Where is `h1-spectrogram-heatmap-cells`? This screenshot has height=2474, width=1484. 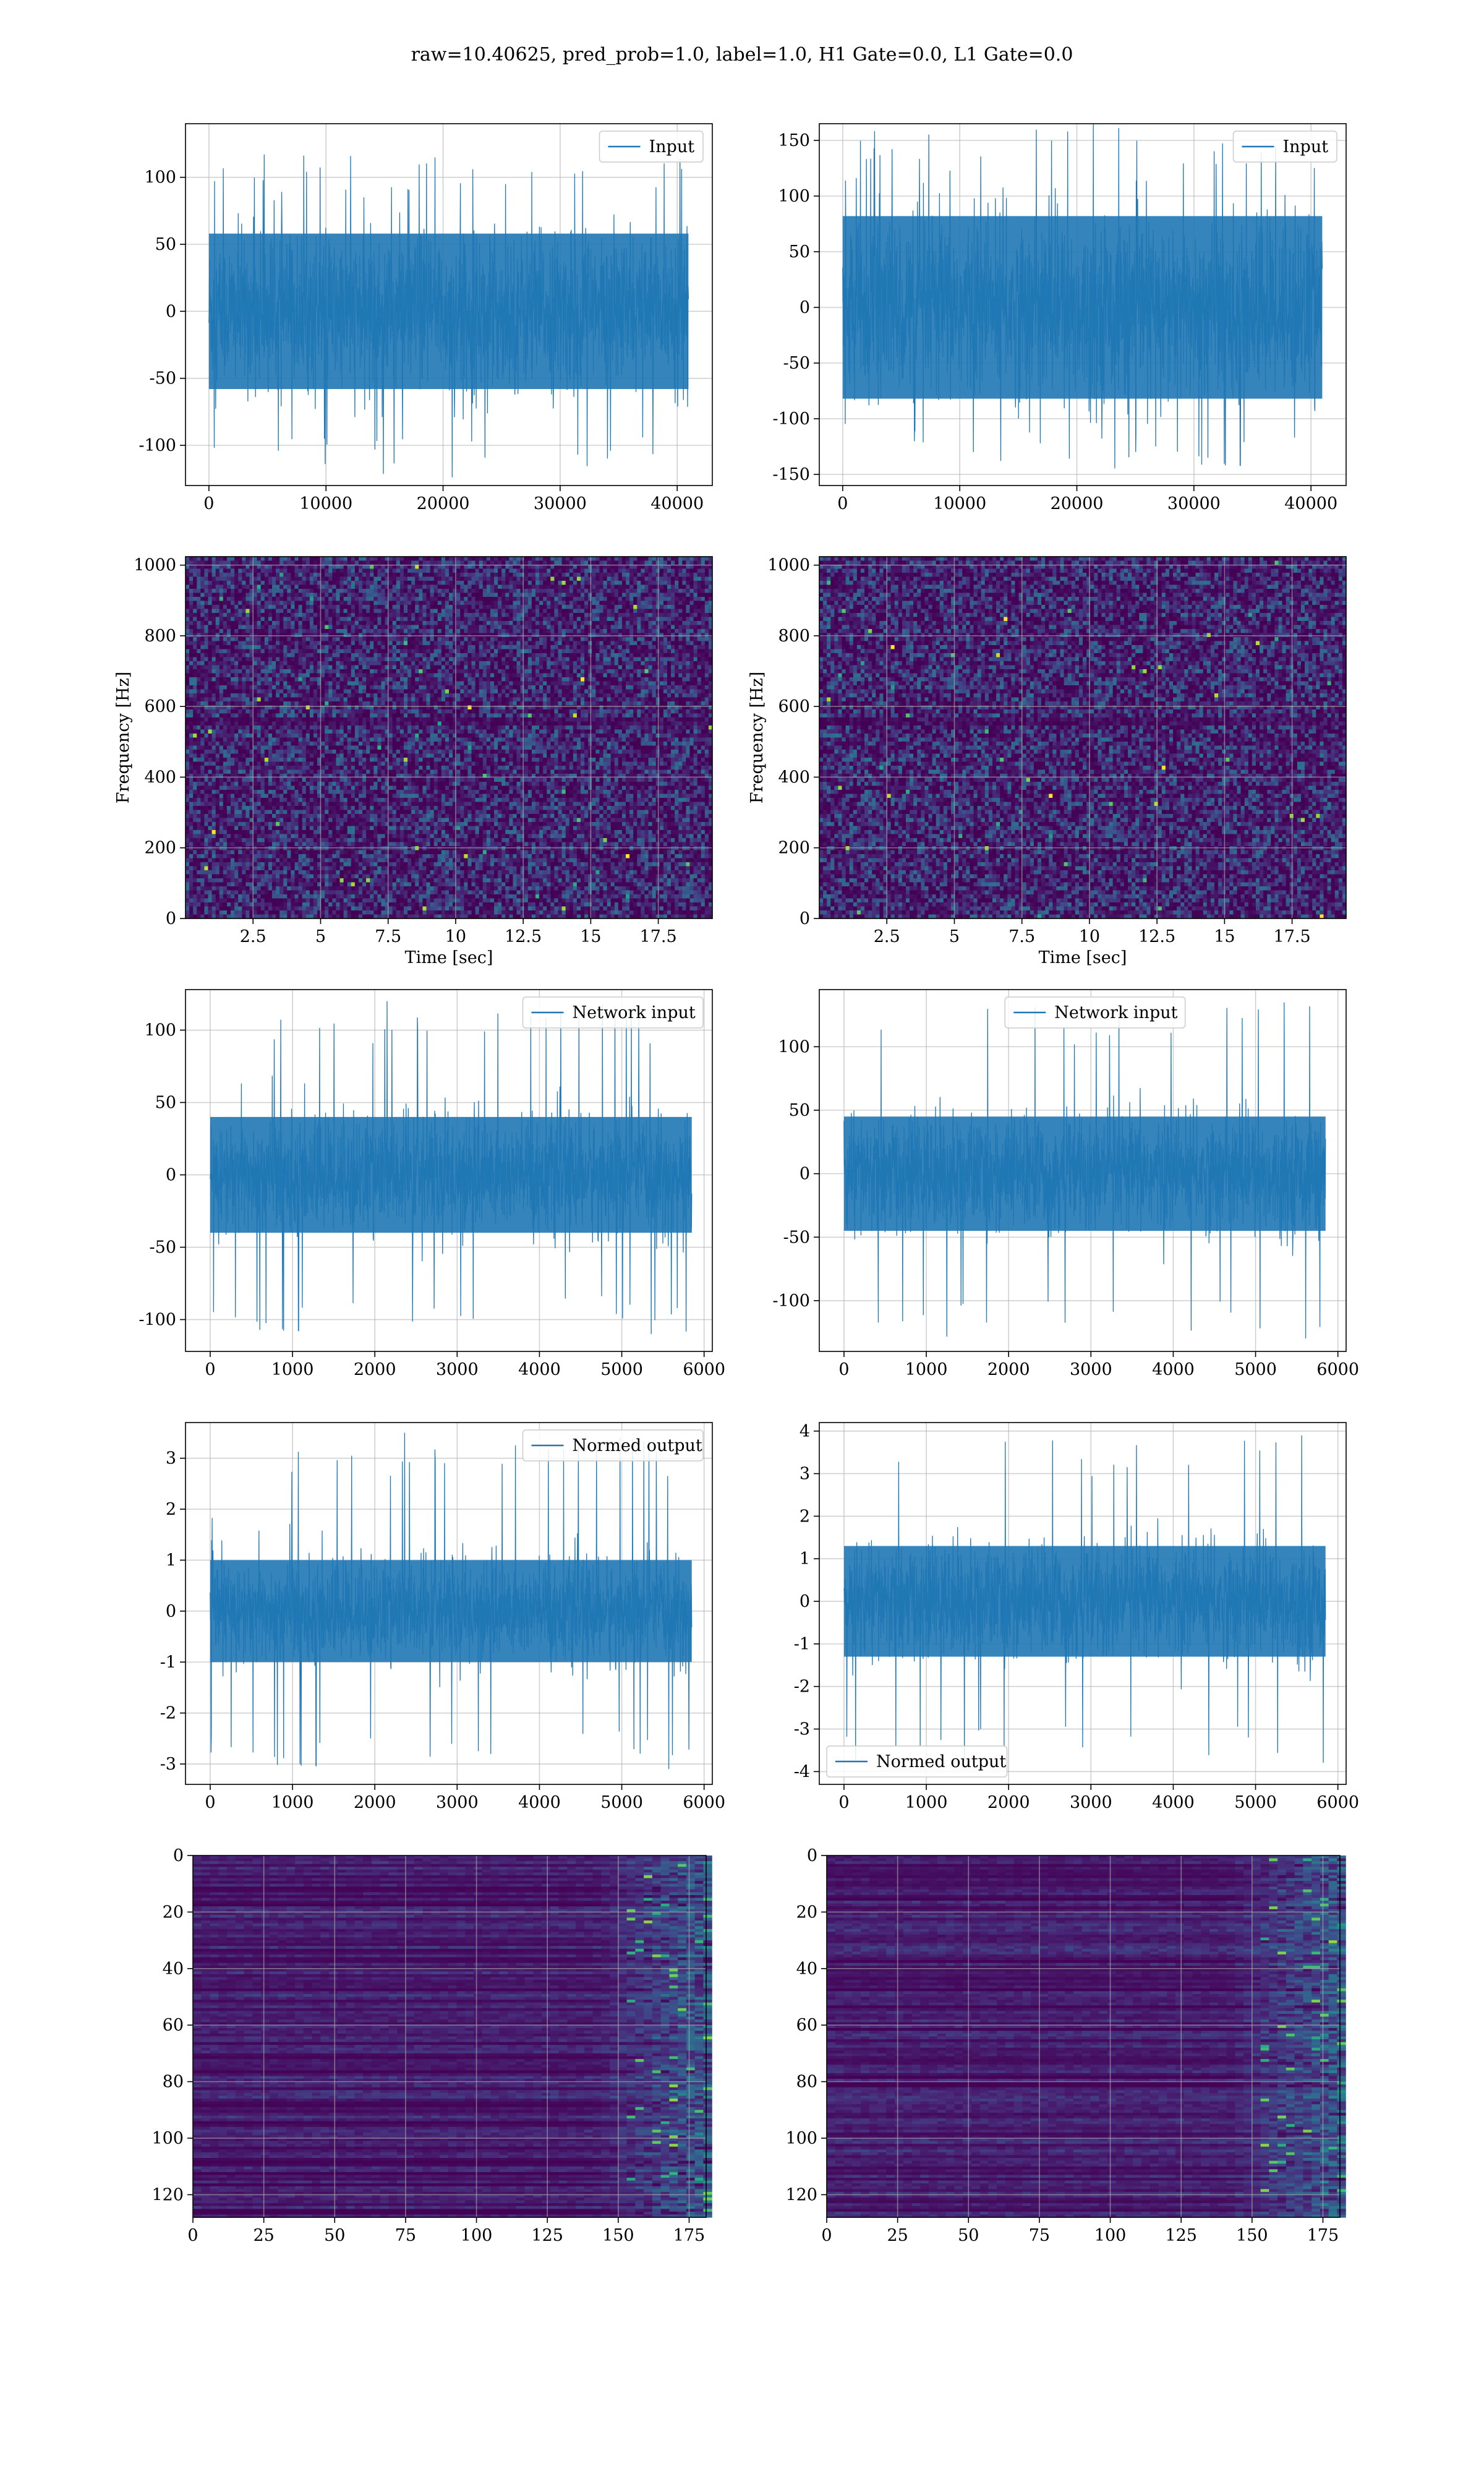
h1-spectrogram-heatmap-cells is located at coordinates (449, 738).